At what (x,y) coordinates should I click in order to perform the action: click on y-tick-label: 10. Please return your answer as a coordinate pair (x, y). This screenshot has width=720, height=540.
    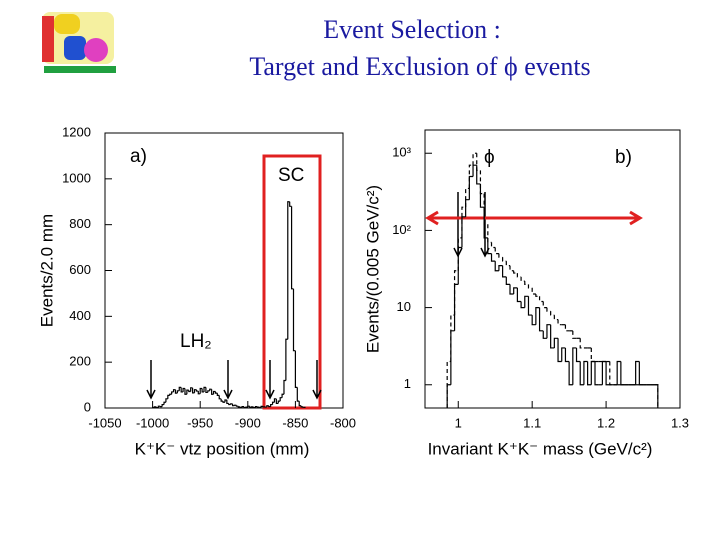
    Looking at the image, I should click on (404, 306).